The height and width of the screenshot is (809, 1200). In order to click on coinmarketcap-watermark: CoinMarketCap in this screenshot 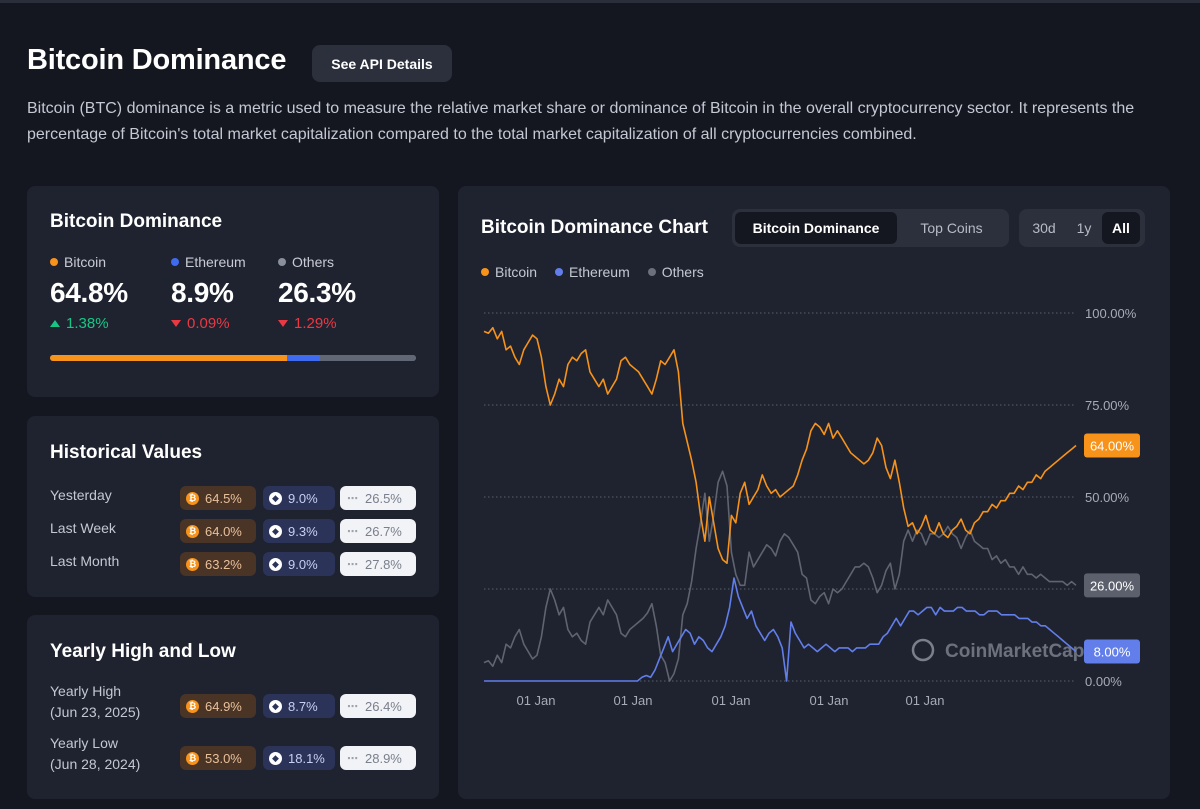, I will do `click(1014, 651)`.